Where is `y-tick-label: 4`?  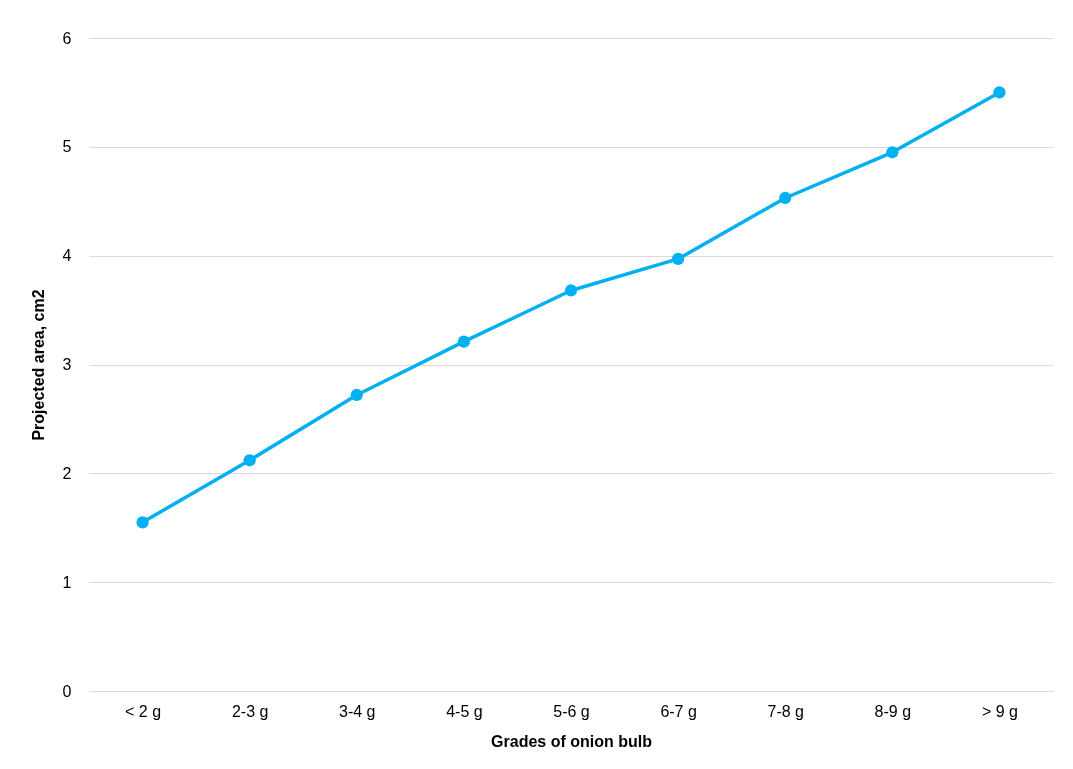 y-tick-label: 4 is located at coordinates (67, 256).